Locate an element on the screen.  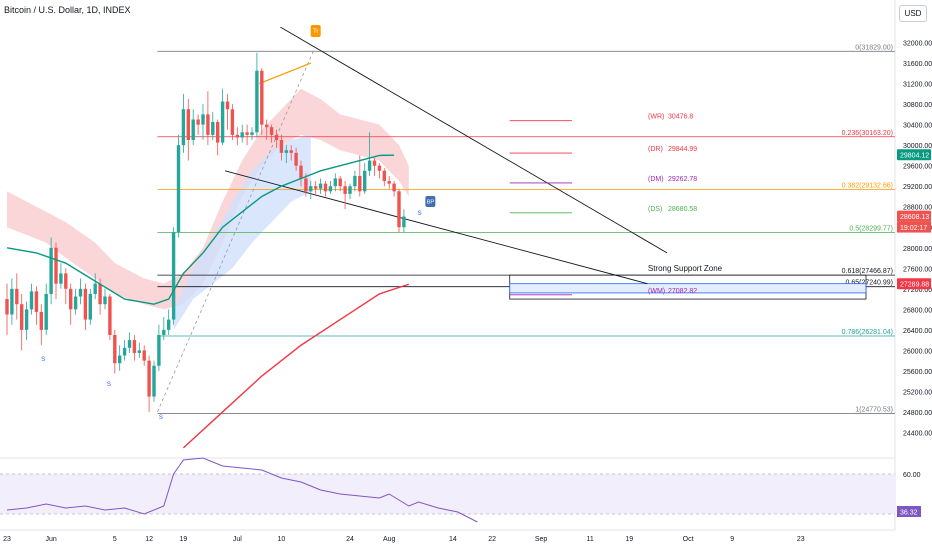
pivot-value: 29262.78 is located at coordinates (682, 179).